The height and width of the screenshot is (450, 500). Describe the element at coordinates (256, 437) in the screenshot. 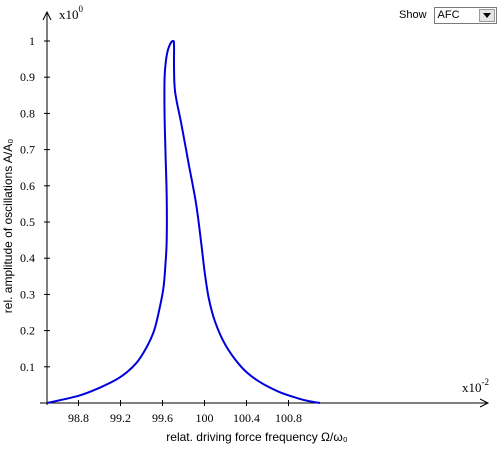

I see `x-axis-title: relat. driving force frequency Ω/ω₀` at that location.